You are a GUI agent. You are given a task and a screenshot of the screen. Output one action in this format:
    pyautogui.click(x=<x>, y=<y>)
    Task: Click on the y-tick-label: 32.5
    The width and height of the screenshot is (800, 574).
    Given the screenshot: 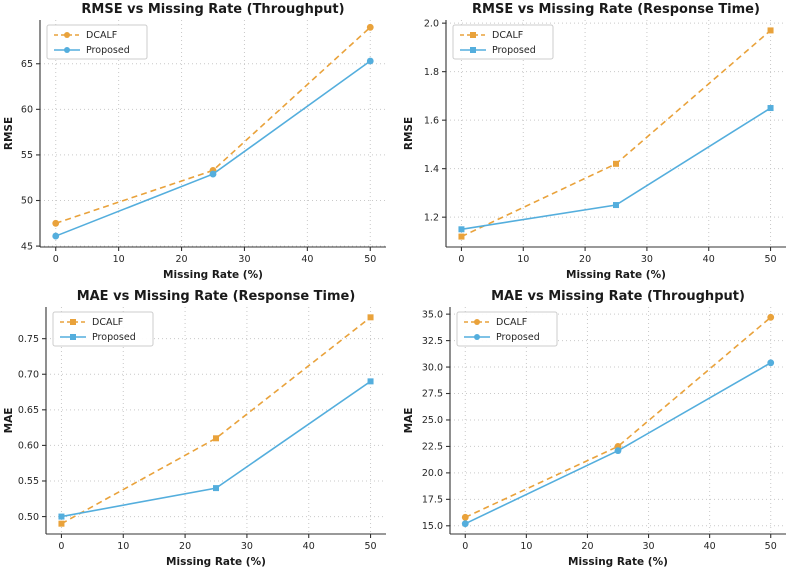 What is the action you would take?
    pyautogui.click(x=432, y=341)
    